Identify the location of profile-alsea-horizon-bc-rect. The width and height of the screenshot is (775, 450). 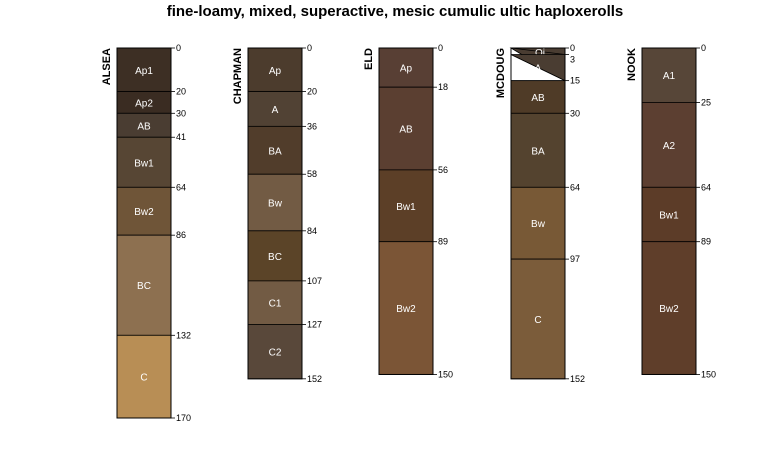
(144, 285).